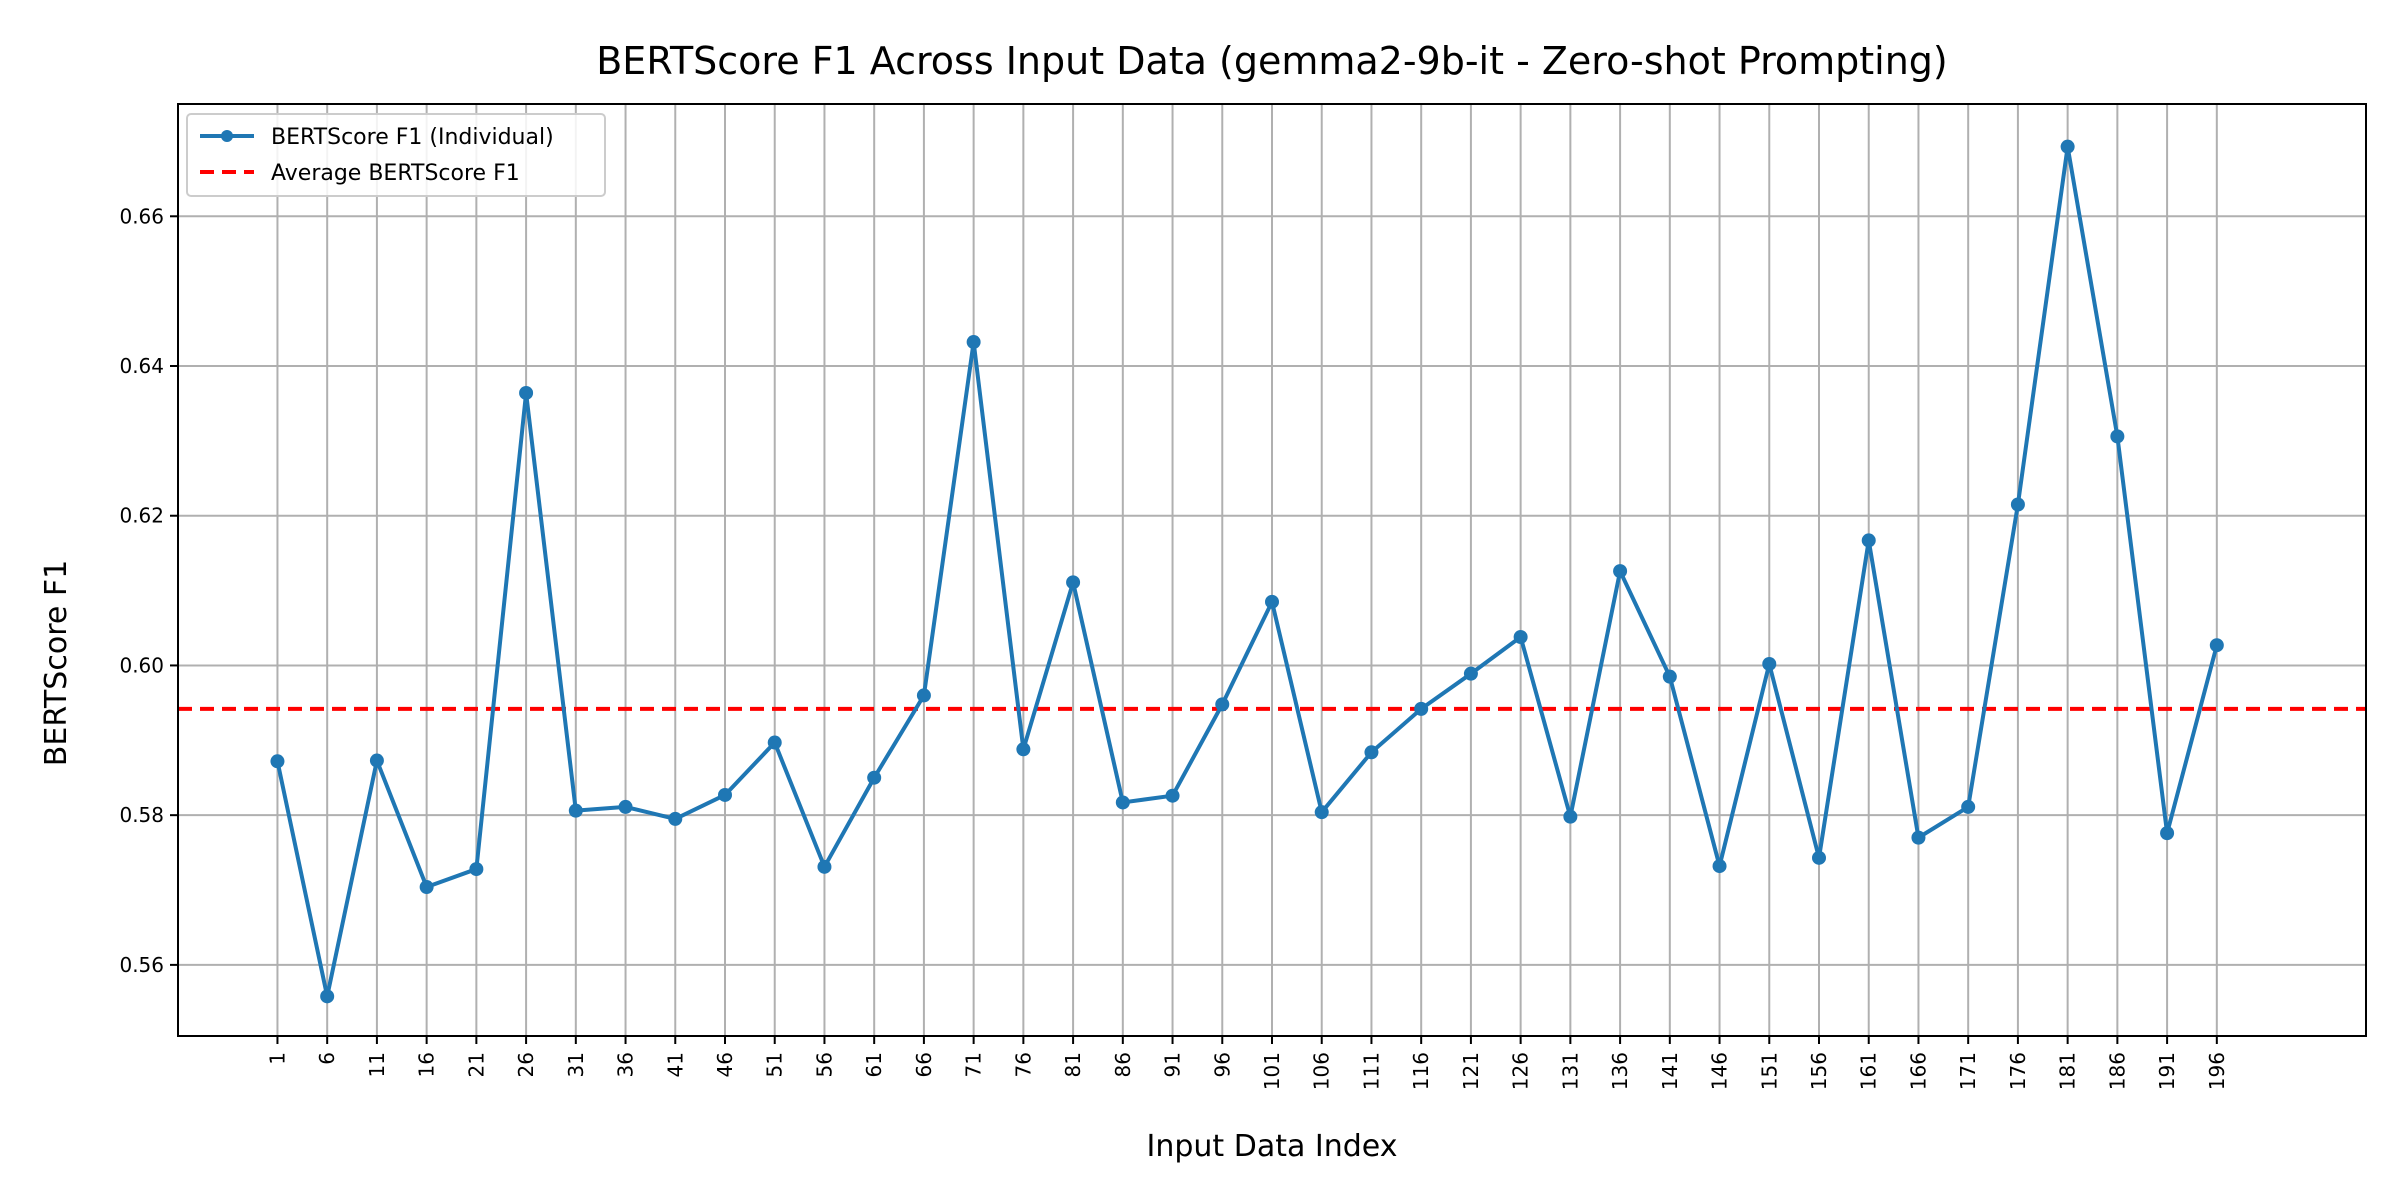  What do you see at coordinates (526, 1064) in the screenshot?
I see `x-tick-label: 26` at bounding box center [526, 1064].